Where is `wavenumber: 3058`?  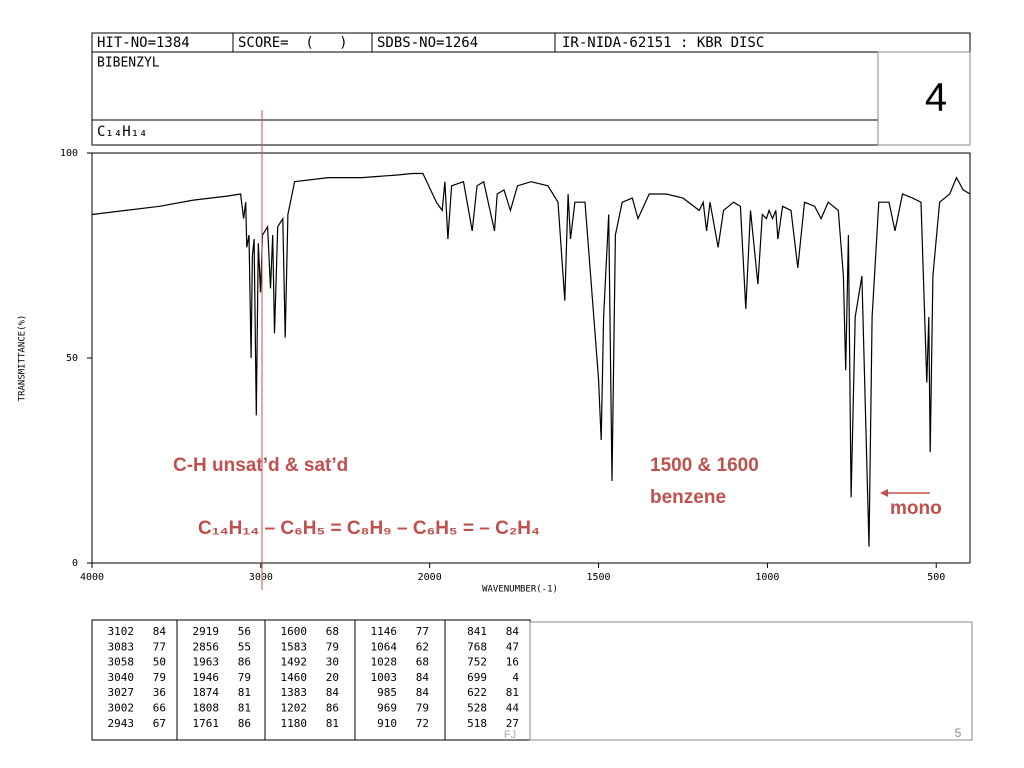
wavenumber: 3058 is located at coordinates (121, 662).